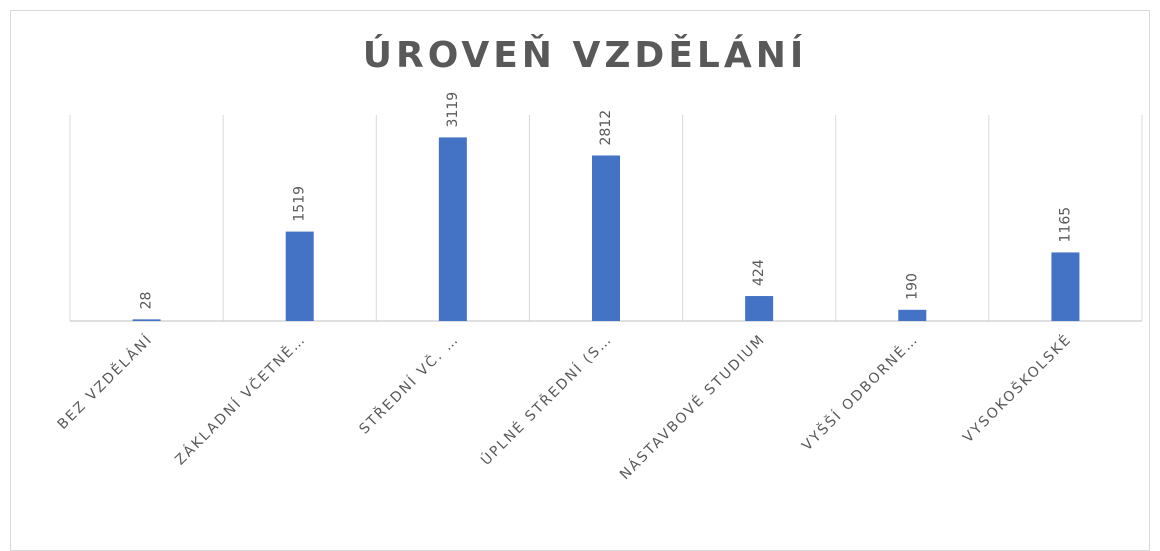 The width and height of the screenshot is (1160, 551). Describe the element at coordinates (606, 128) in the screenshot. I see `data-label: 2812` at that location.